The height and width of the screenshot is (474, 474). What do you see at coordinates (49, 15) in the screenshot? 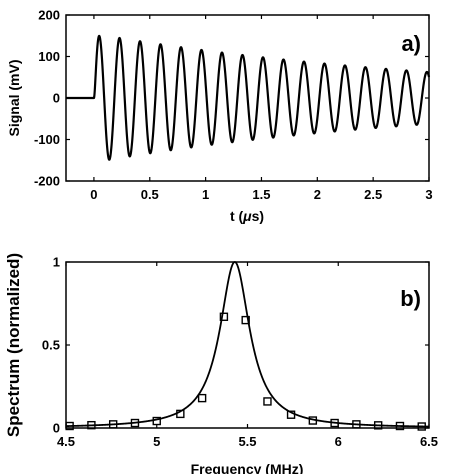
I see `panel-a-y-tick-label: 200` at bounding box center [49, 15].